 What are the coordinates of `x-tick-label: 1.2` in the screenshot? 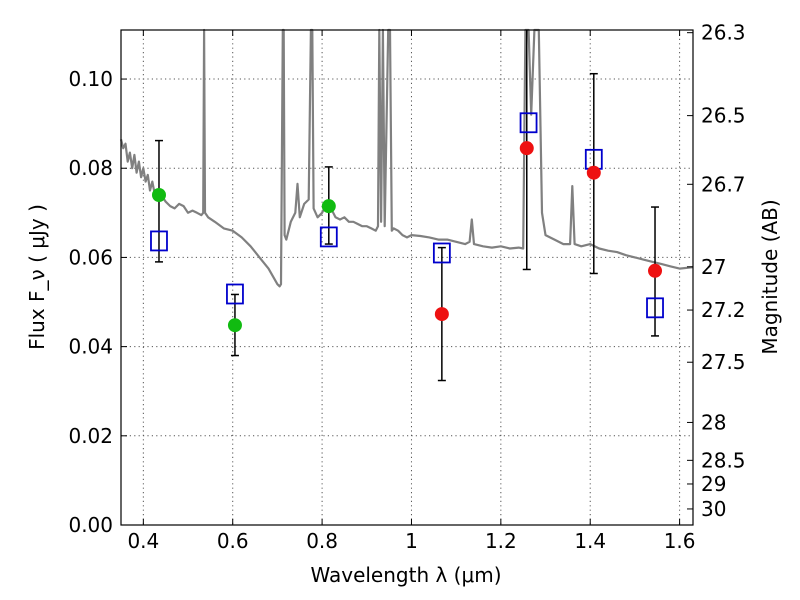 It's located at (501, 541).